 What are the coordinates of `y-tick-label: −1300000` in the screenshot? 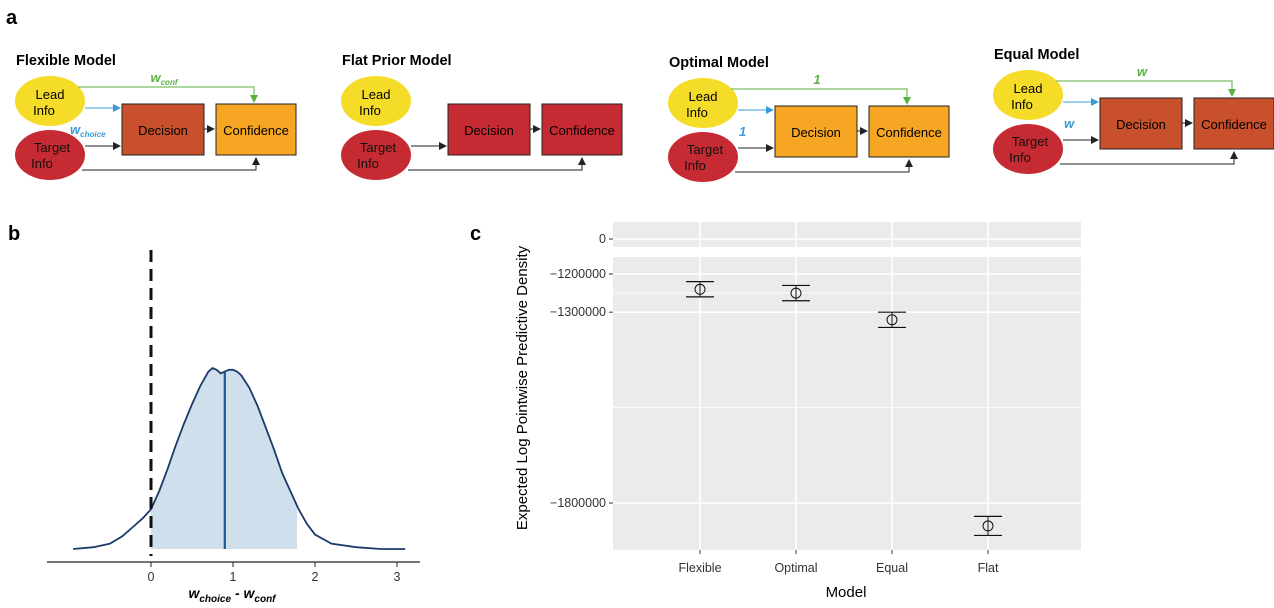 It's located at (578, 312).